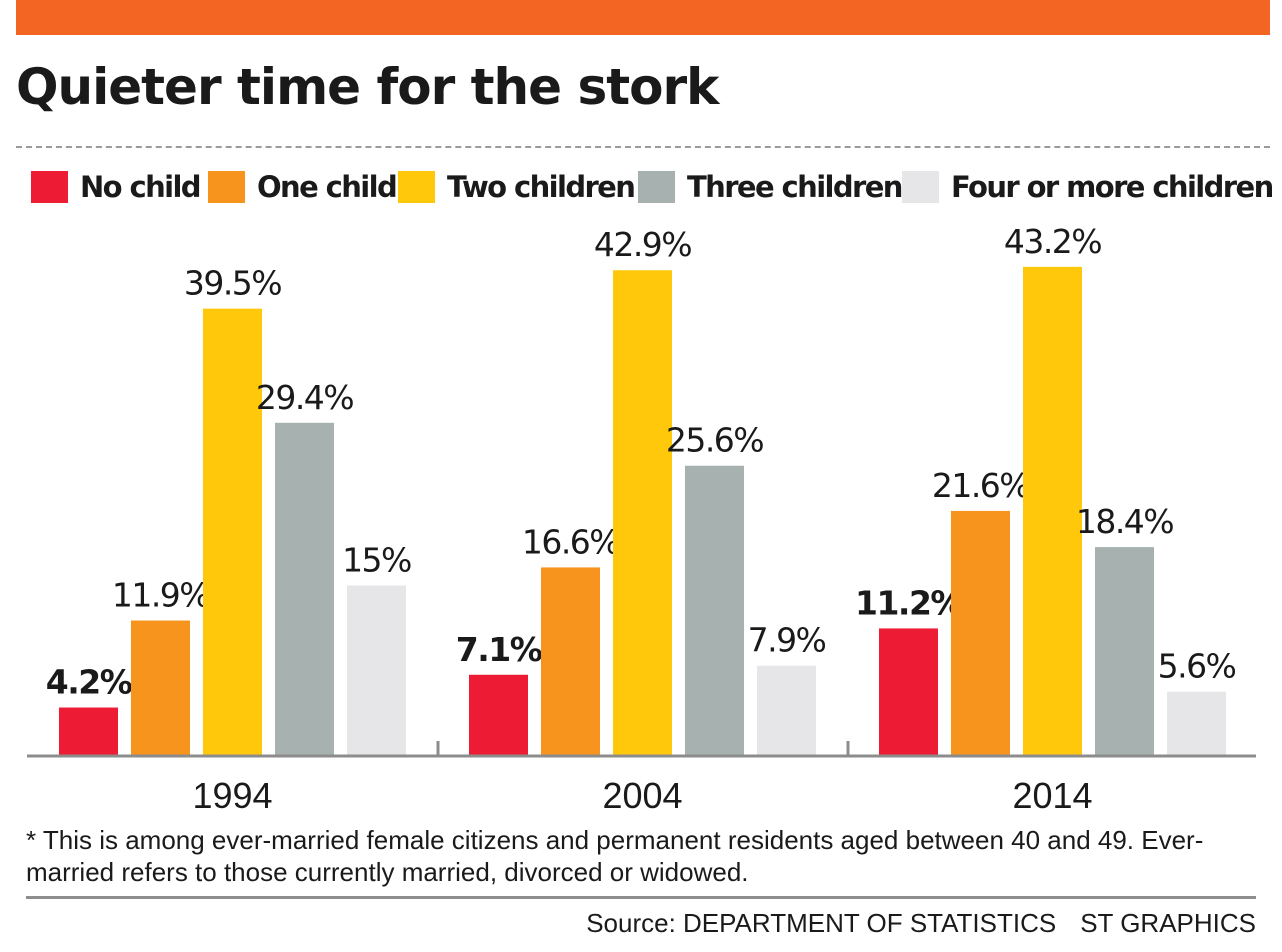 Image resolution: width=1282 pixels, height=952 pixels. Describe the element at coordinates (908, 691) in the screenshot. I see `bar-no-child-2014` at that location.